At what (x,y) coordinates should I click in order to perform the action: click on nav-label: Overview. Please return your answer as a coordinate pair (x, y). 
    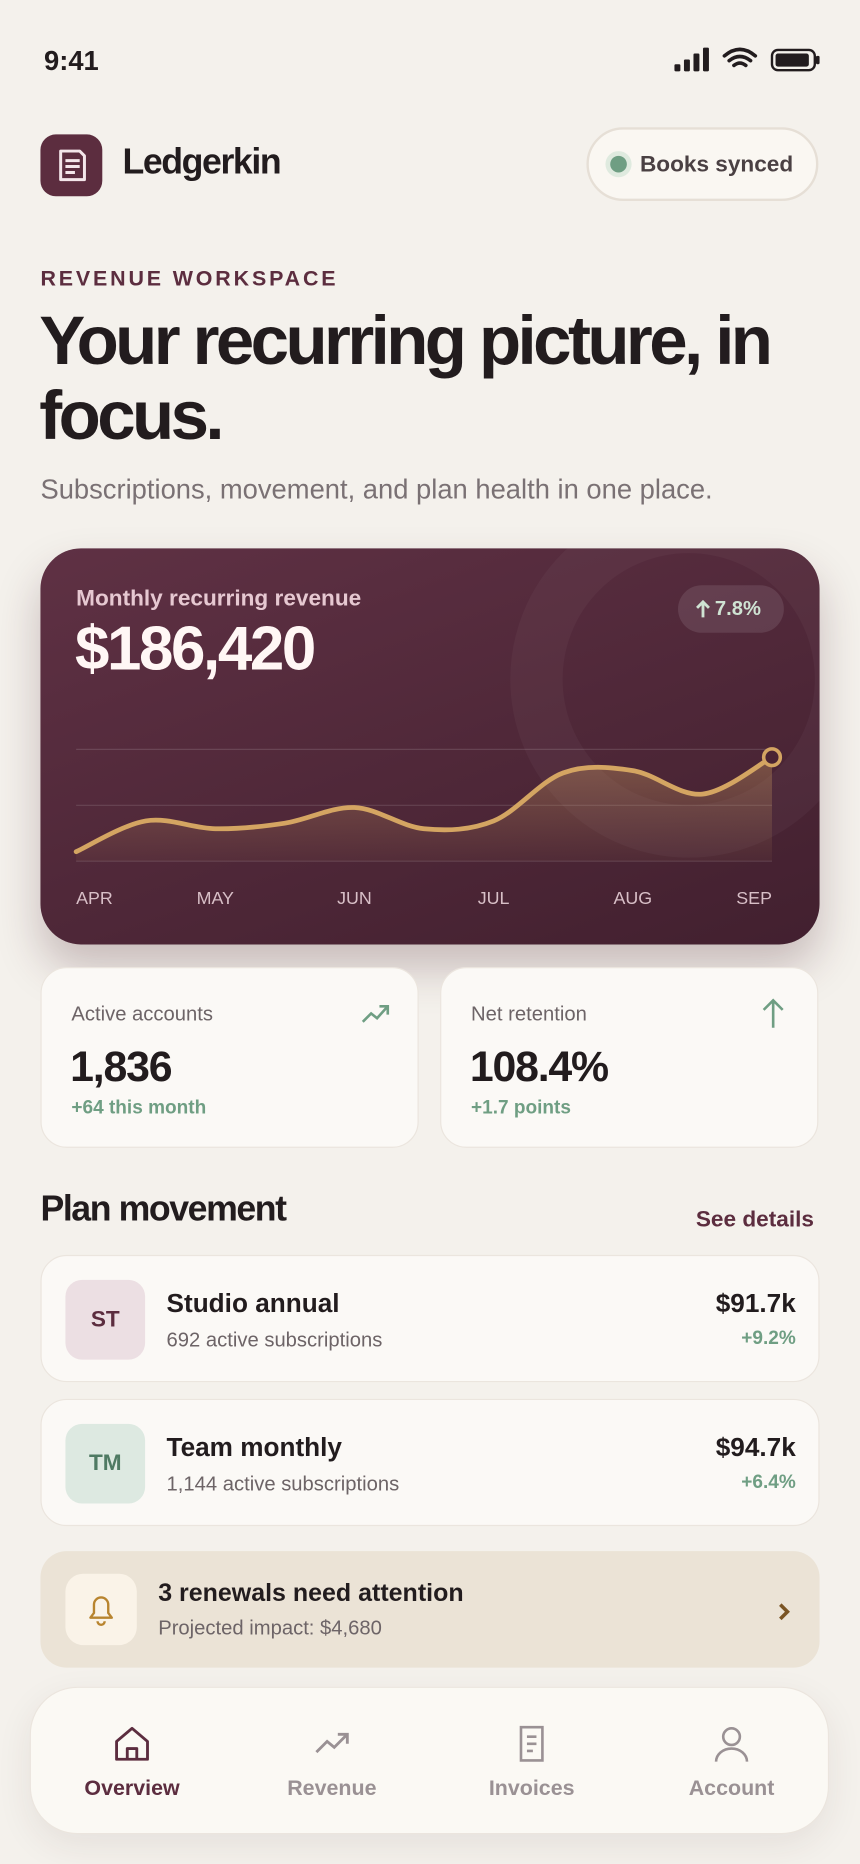
    Looking at the image, I should click on (132, 1787).